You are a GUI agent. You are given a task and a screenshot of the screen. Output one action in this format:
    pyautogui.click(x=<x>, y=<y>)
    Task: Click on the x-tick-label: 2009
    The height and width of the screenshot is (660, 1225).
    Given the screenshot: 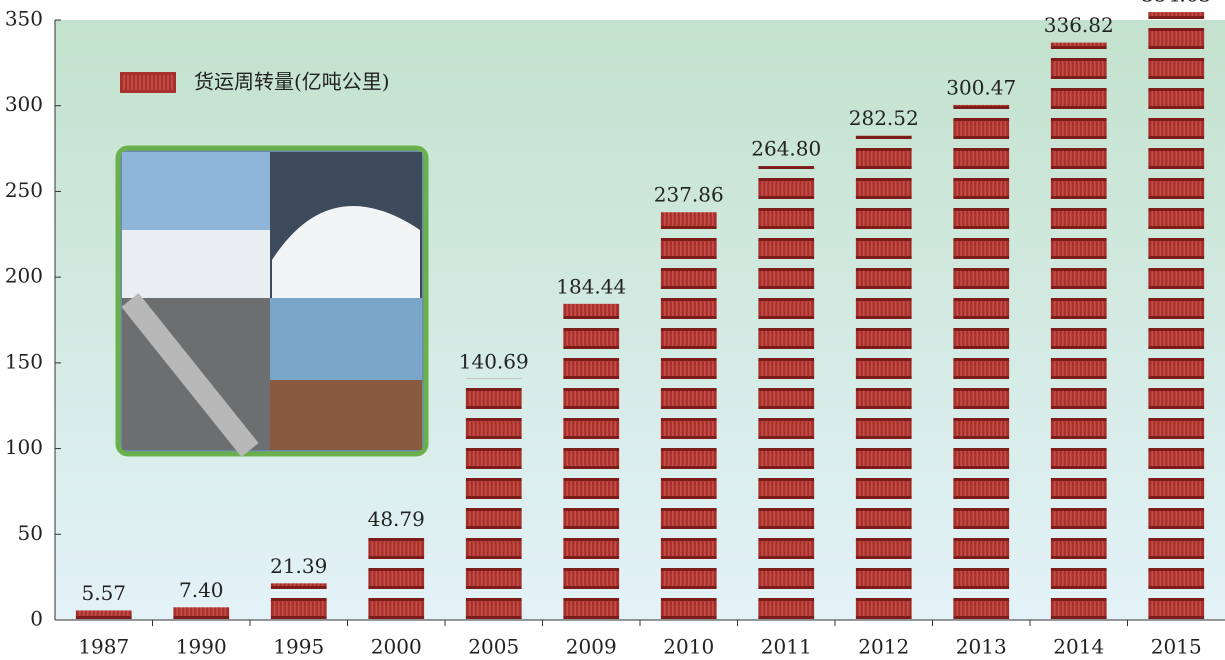 What is the action you would take?
    pyautogui.click(x=591, y=647)
    